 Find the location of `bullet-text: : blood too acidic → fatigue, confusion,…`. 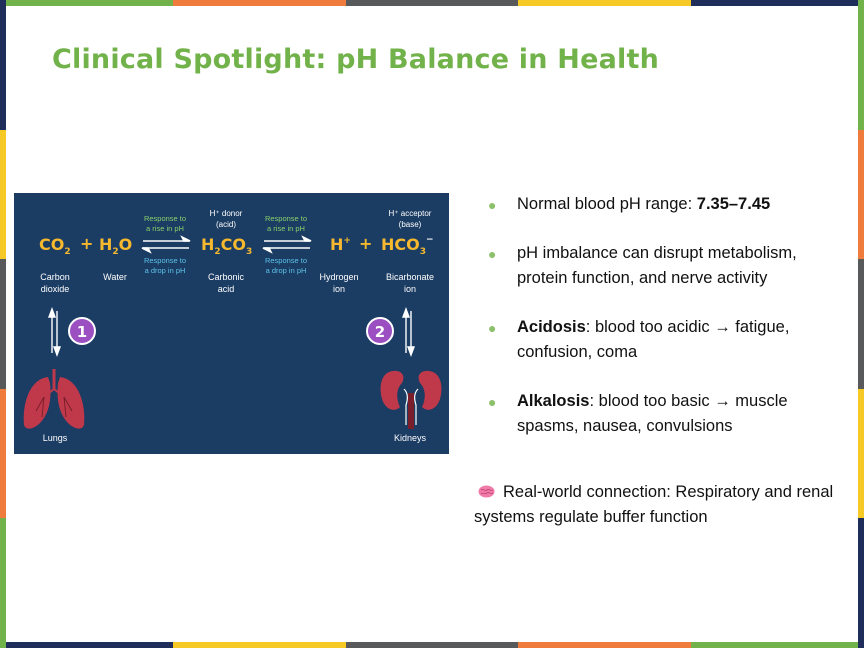

bullet-text: : blood too acidic → fatigue, confusion,… is located at coordinates (653, 339).